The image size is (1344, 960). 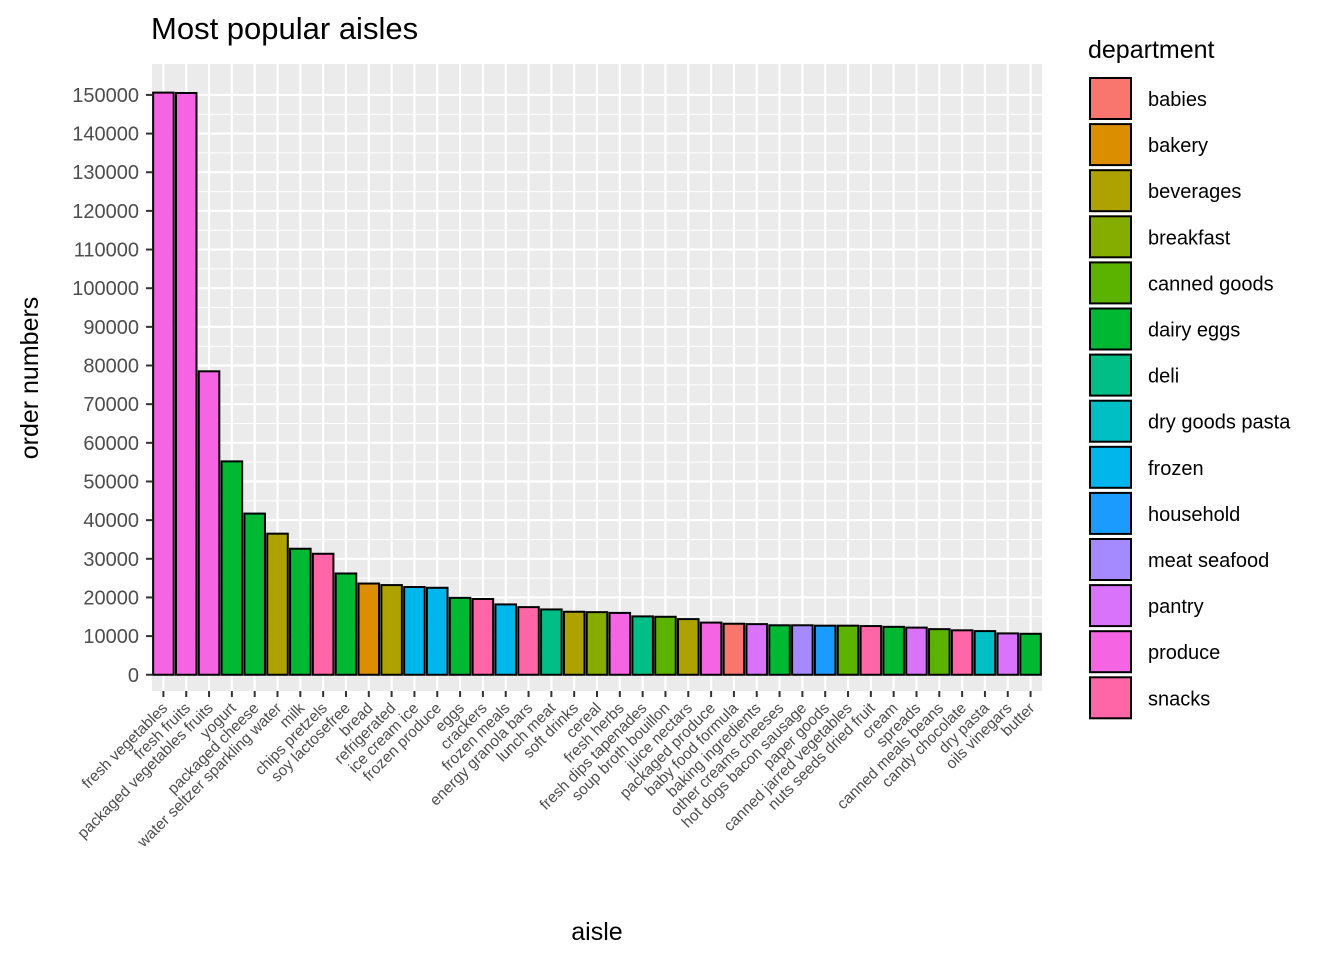 I want to click on legend-label: dry goods pasta, so click(x=1219, y=423).